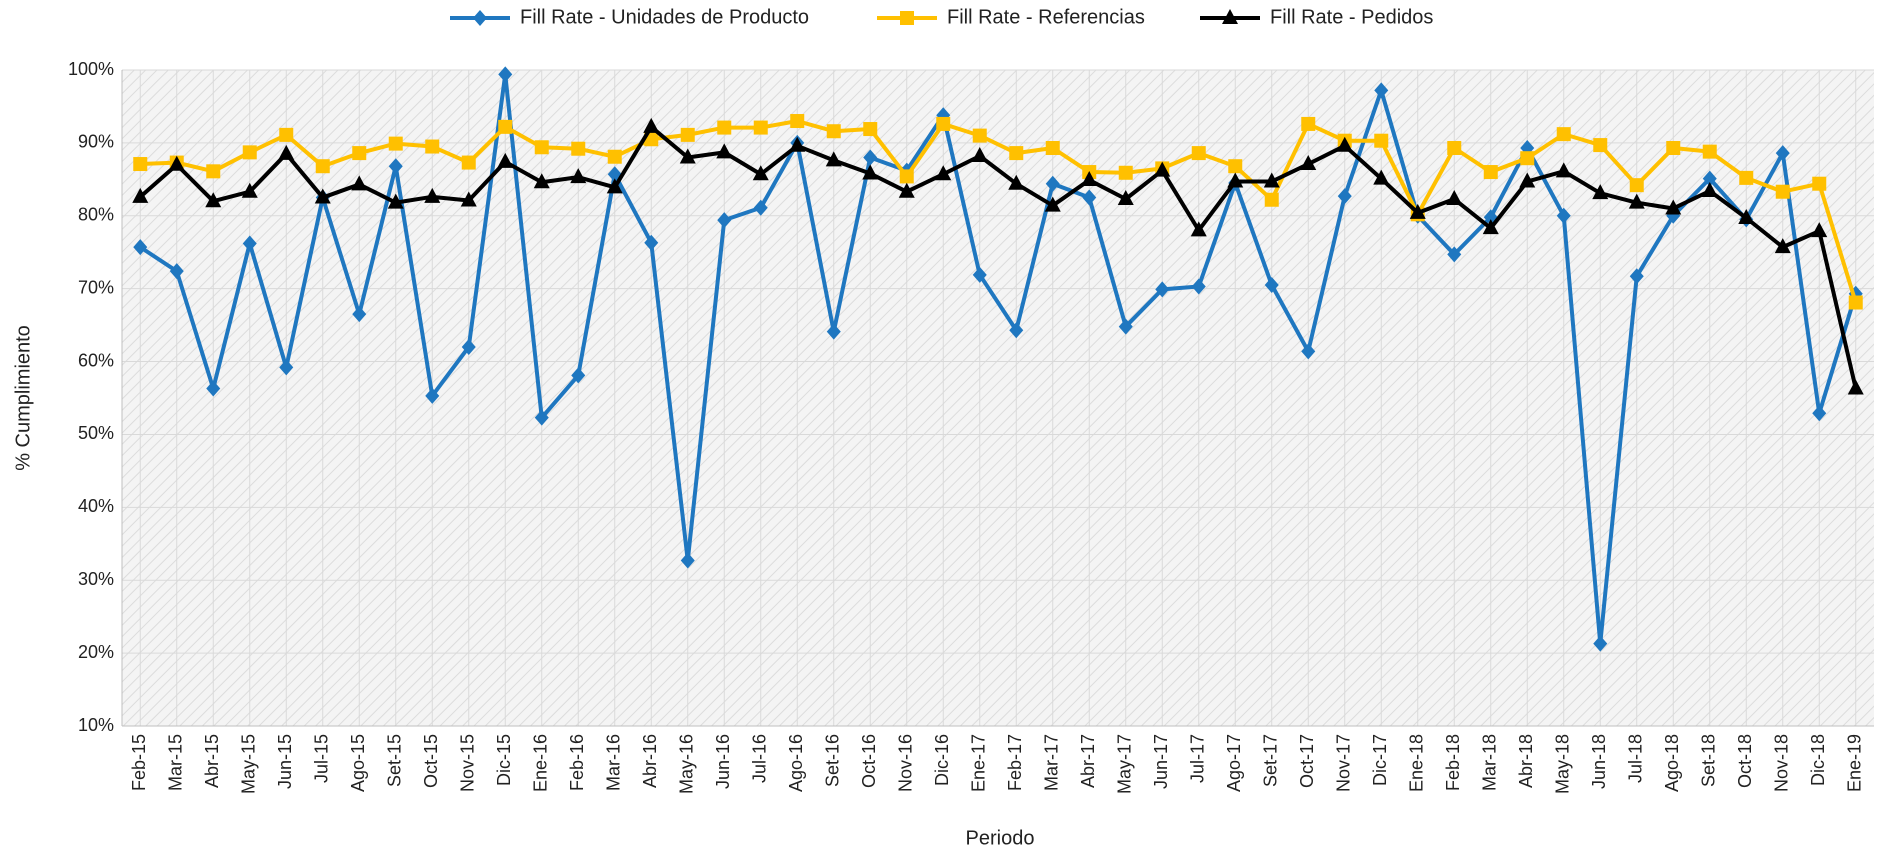  Describe the element at coordinates (96, 215) in the screenshot. I see `y-tick-label: 80%` at that location.